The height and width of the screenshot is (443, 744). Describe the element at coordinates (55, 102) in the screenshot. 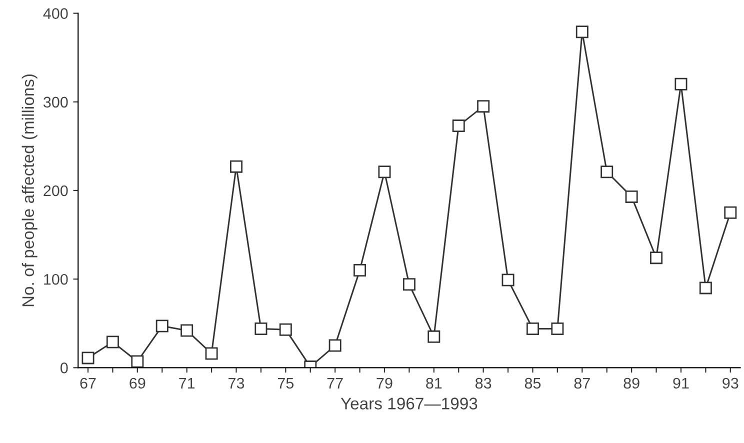

I see `y-tick-label: 300` at that location.